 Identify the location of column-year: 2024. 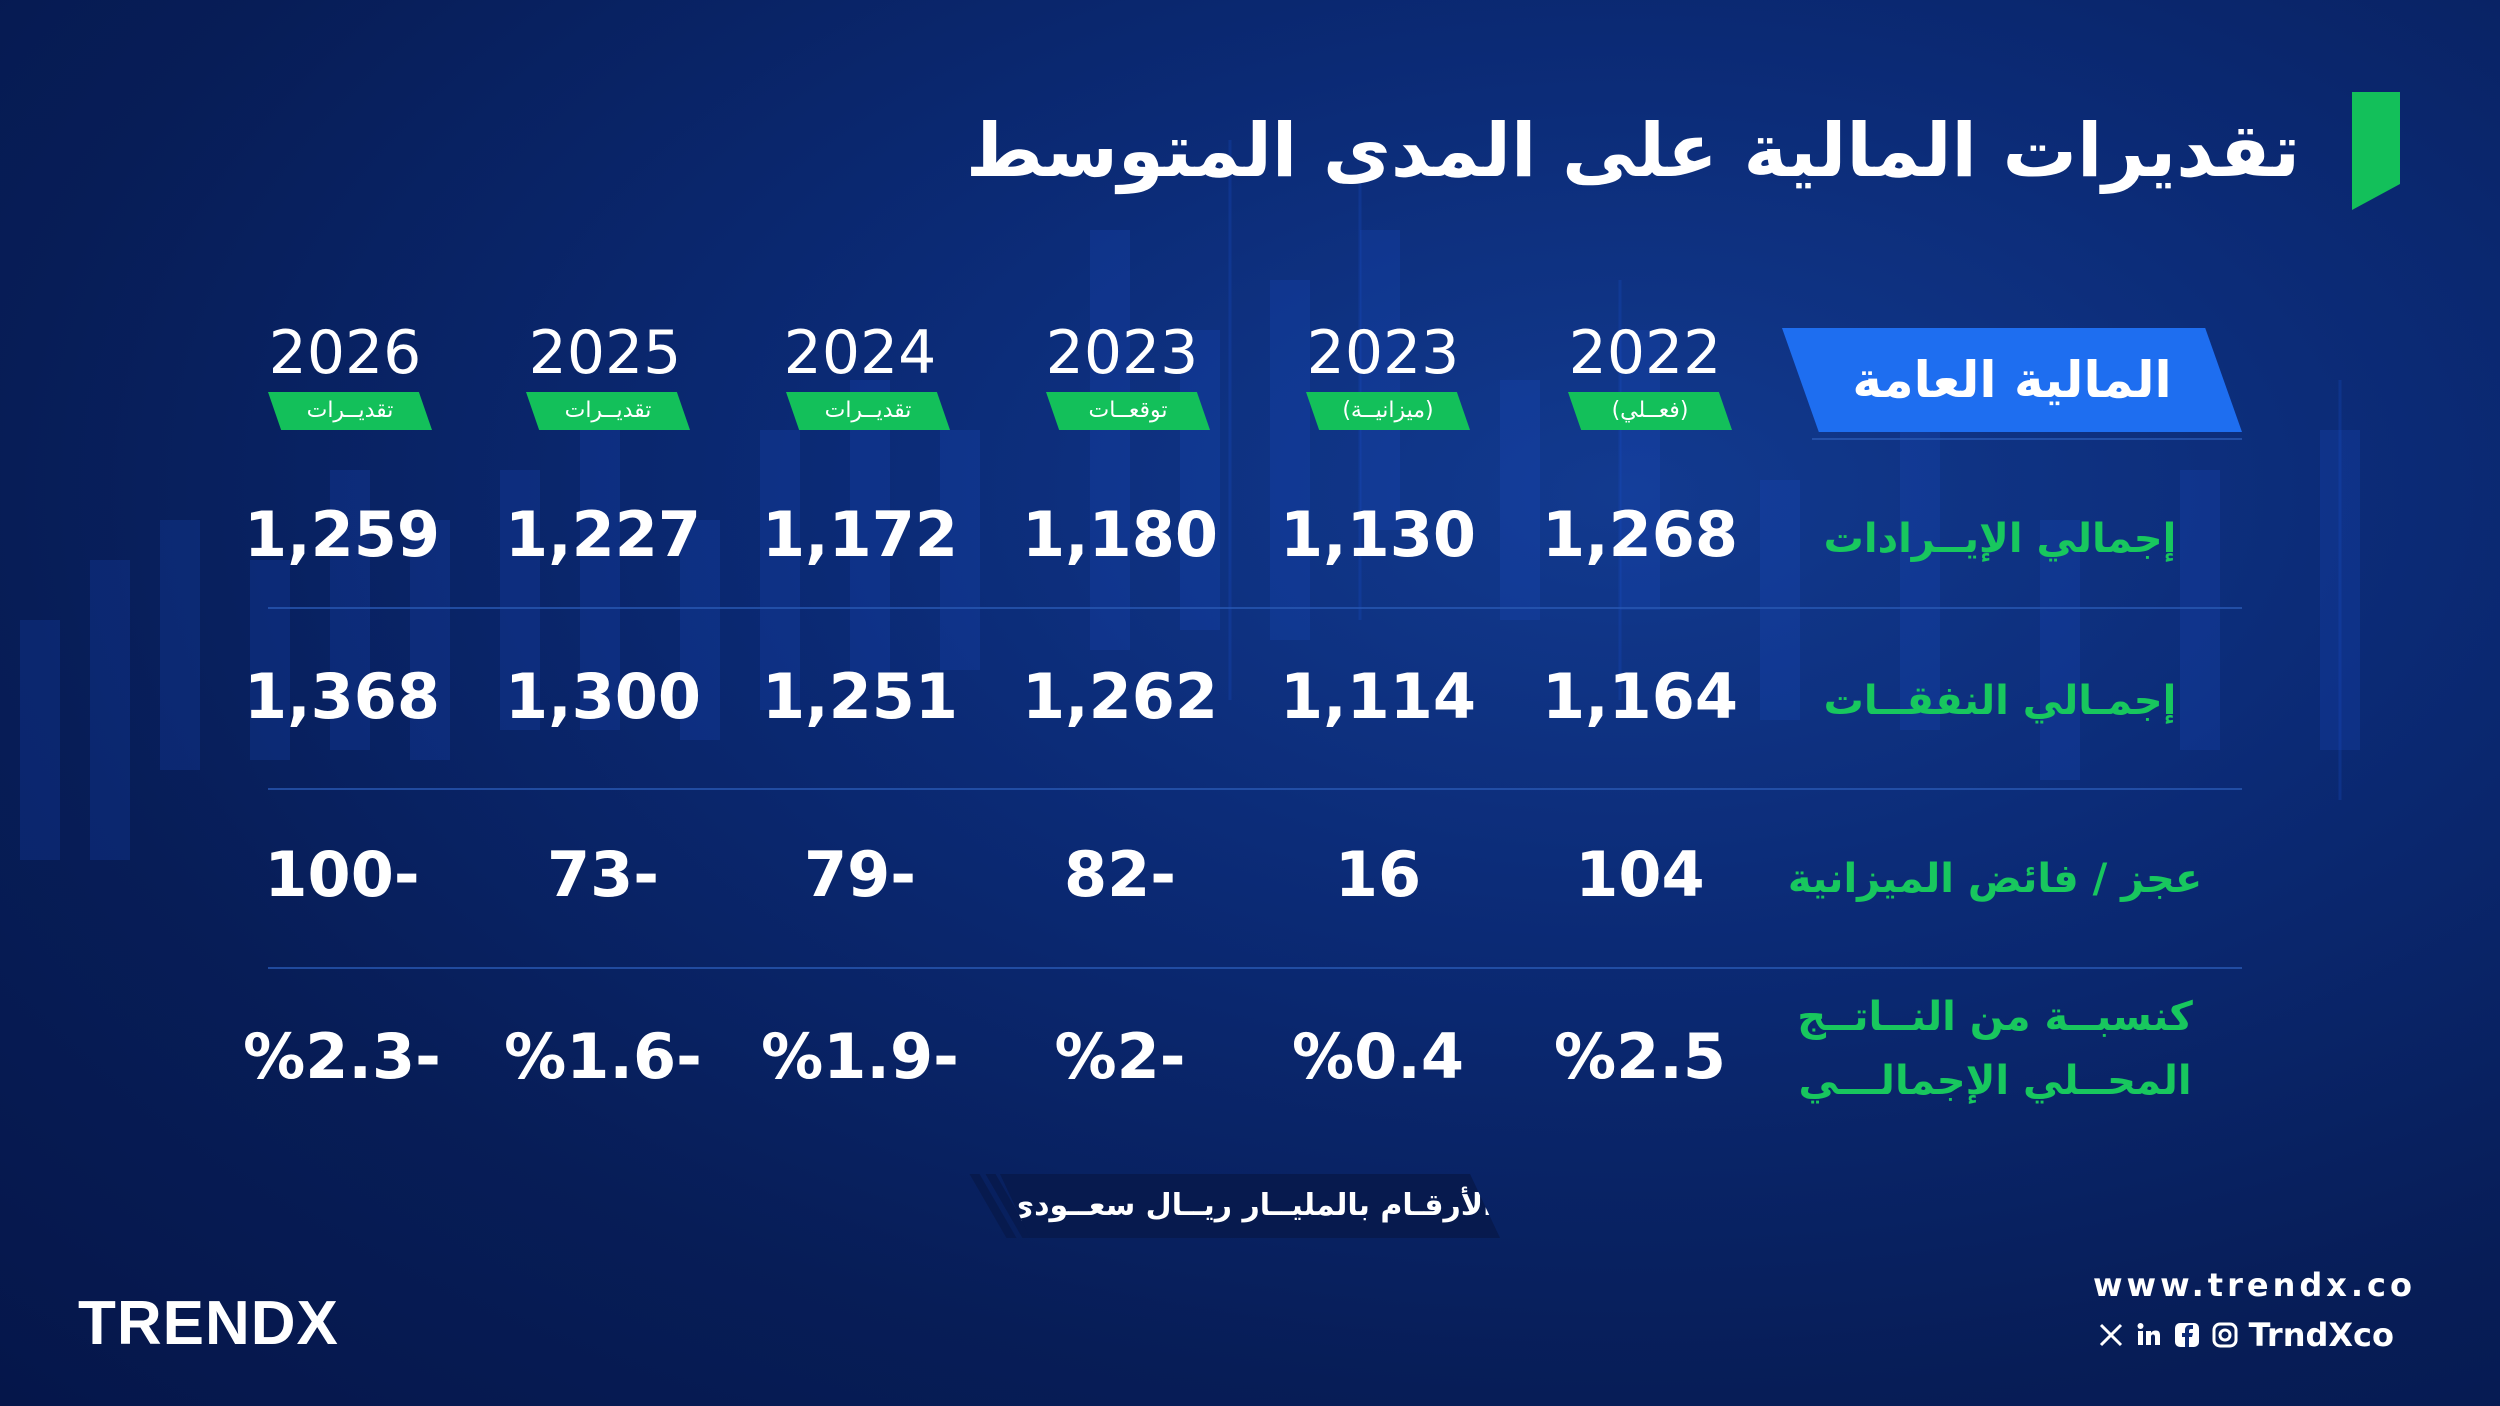
(860, 353).